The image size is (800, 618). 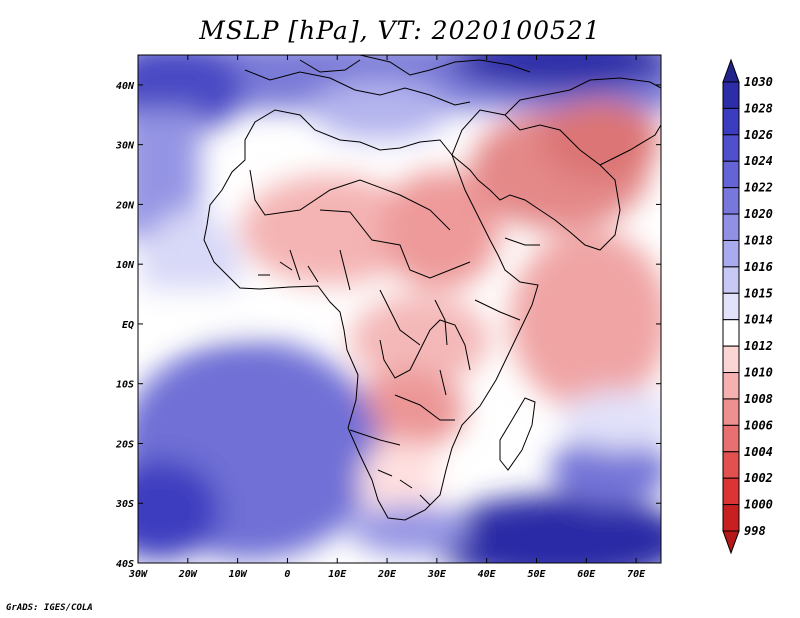 What do you see at coordinates (758, 399) in the screenshot?
I see `colorbar-label: 1008` at bounding box center [758, 399].